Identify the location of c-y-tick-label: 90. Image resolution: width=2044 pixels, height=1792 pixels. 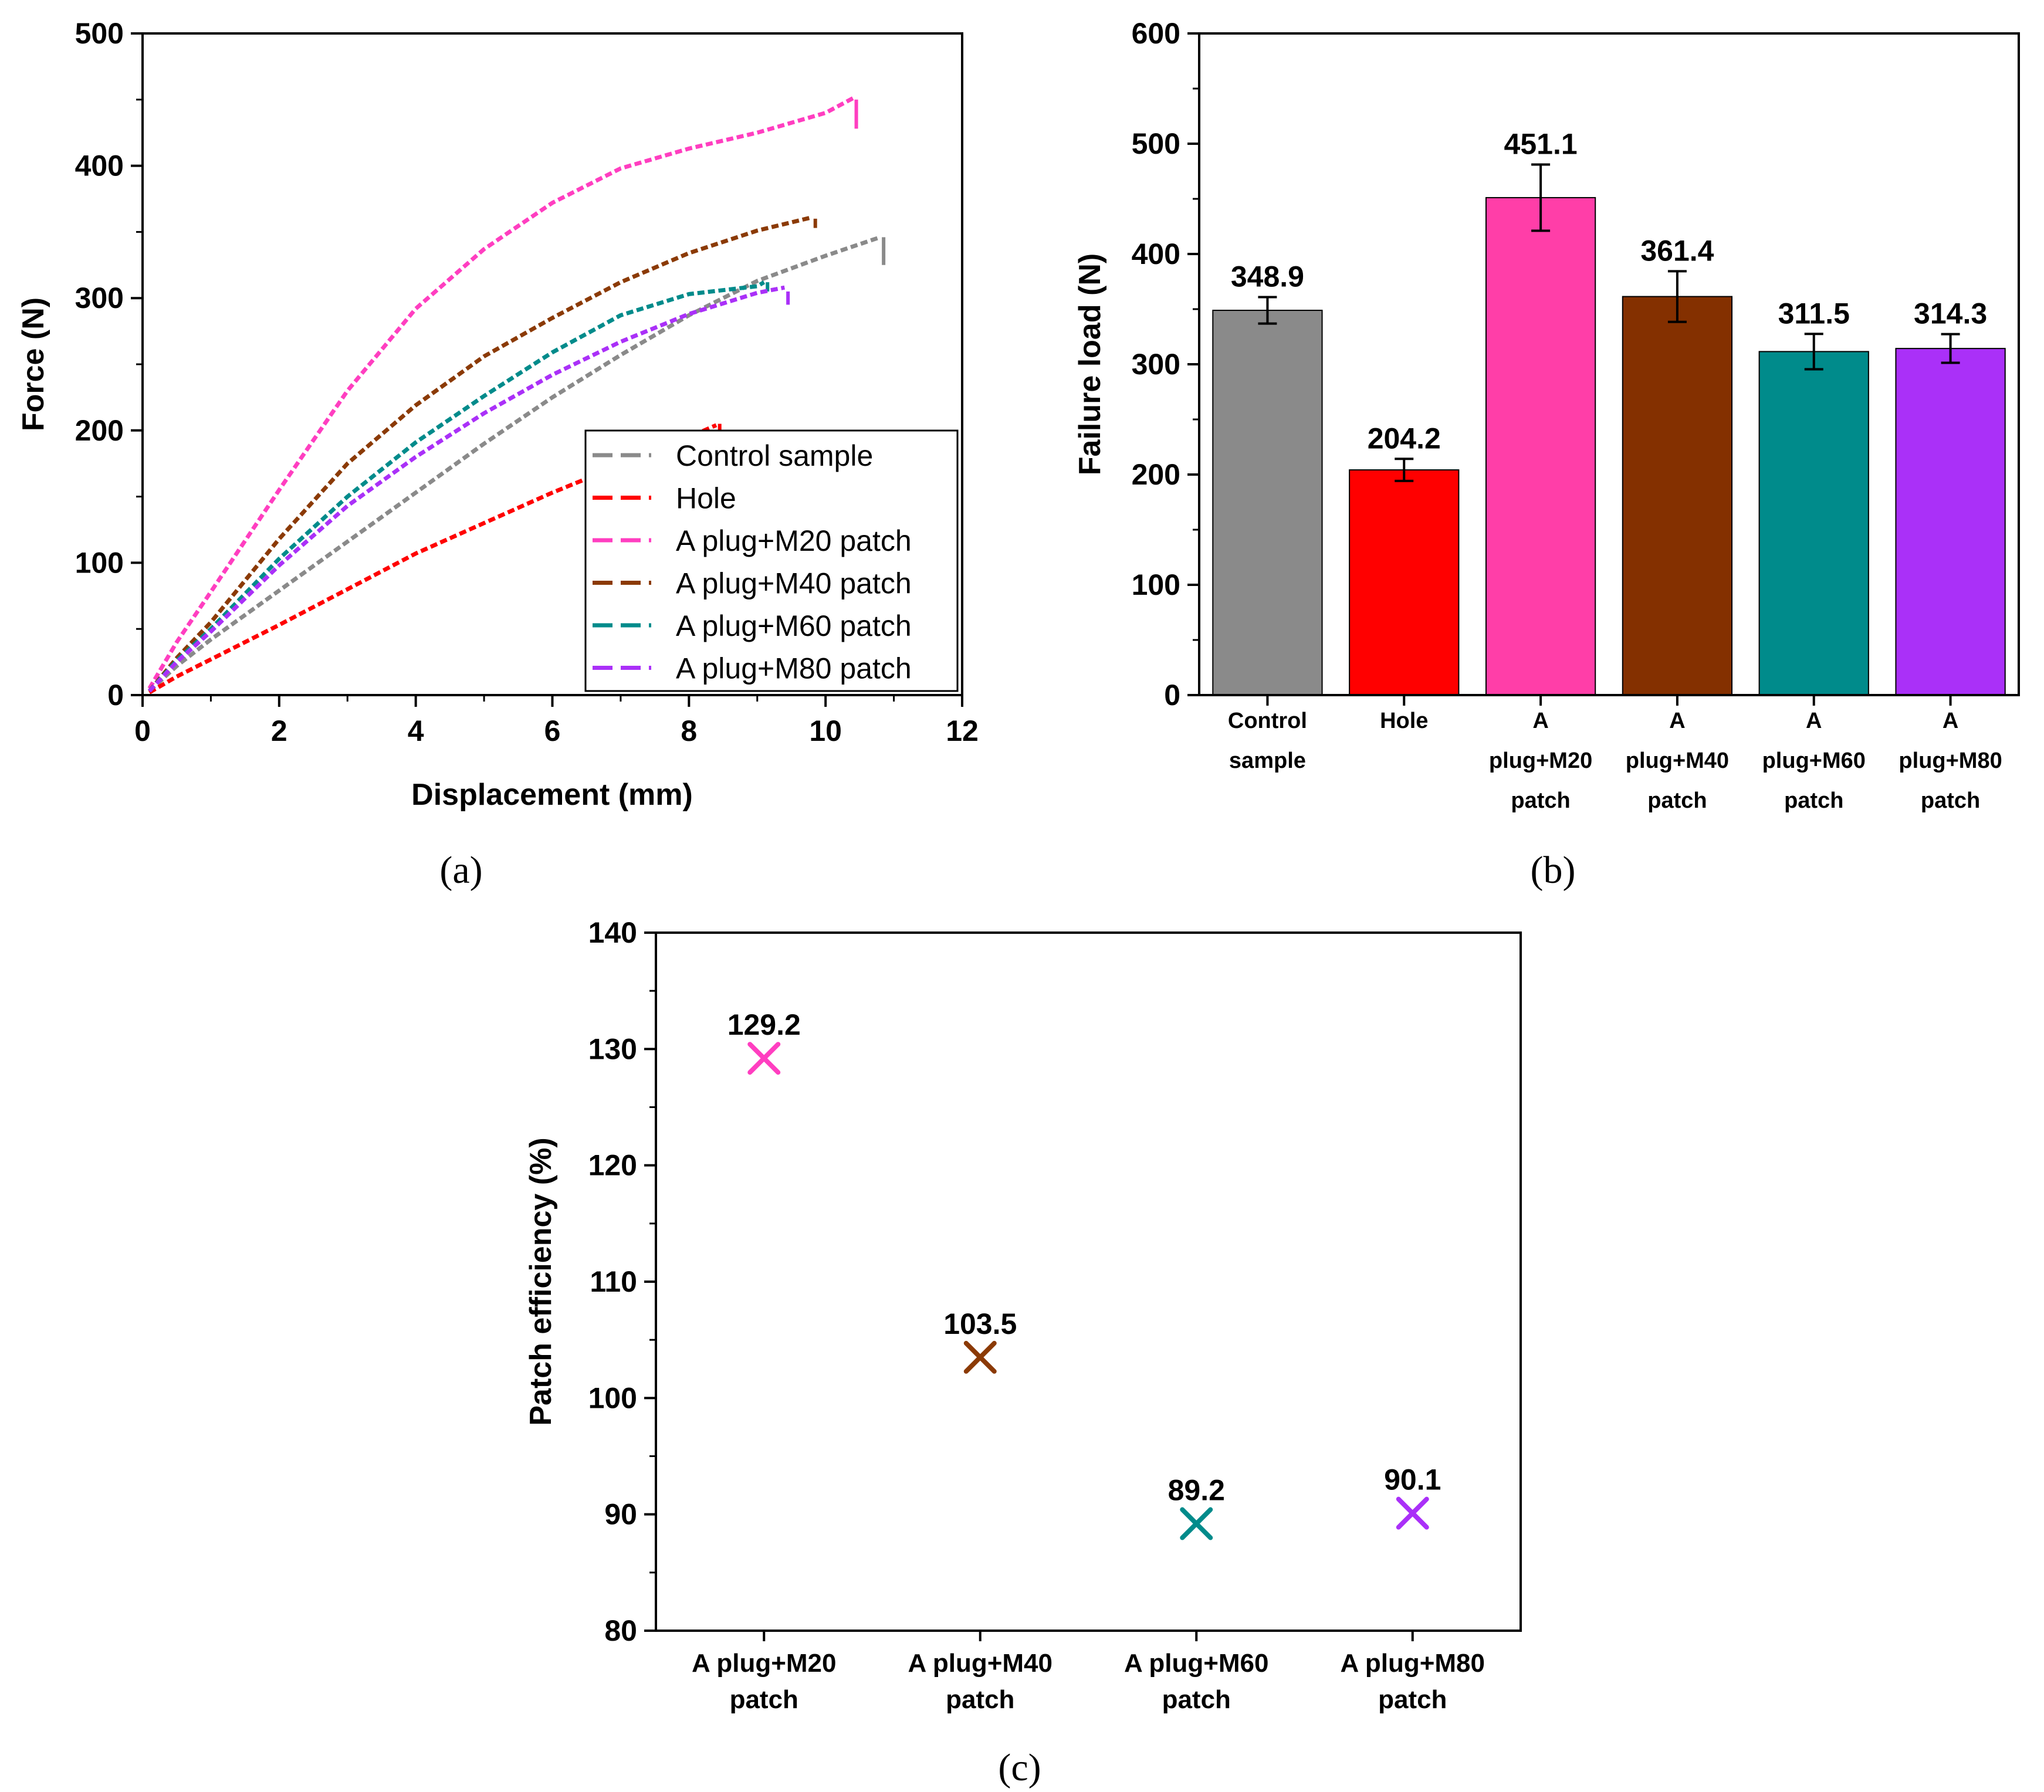
(620, 1514).